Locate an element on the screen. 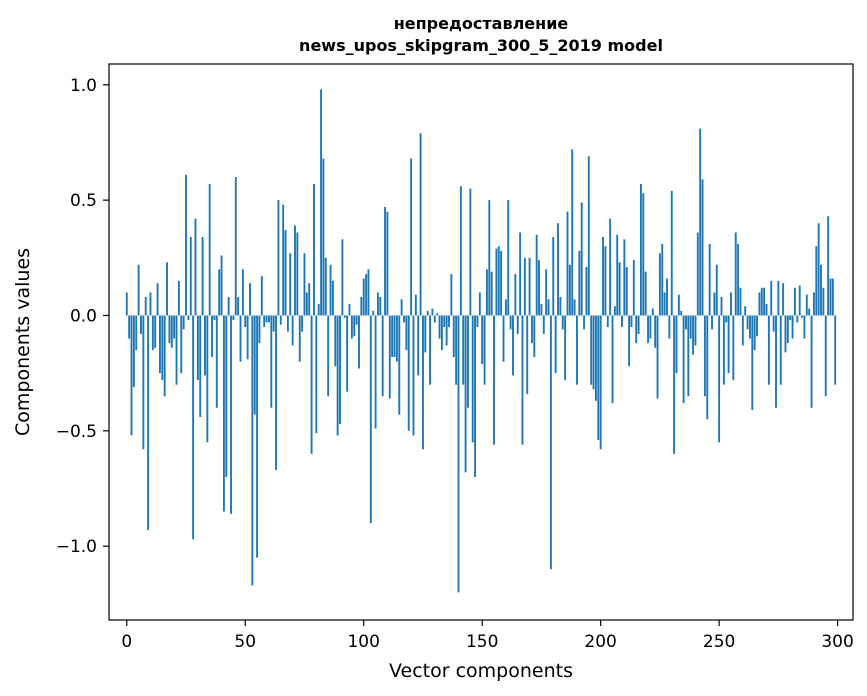 Image resolution: width=867 pixels, height=696 pixels. x-axis-ticks: 0 50 100 150 200 250 300 is located at coordinates (487, 636).